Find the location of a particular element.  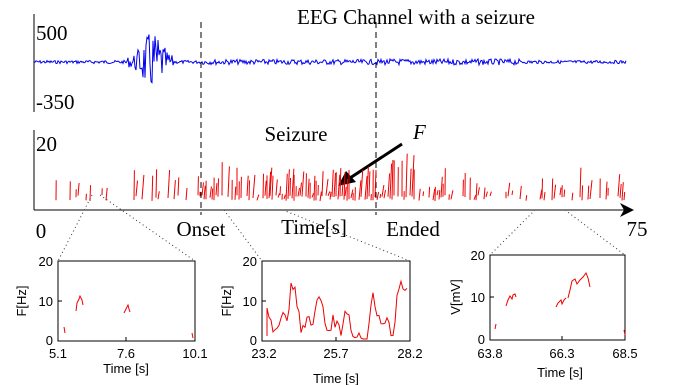

zoom1-ytick-0: 0 is located at coordinates (49, 340).